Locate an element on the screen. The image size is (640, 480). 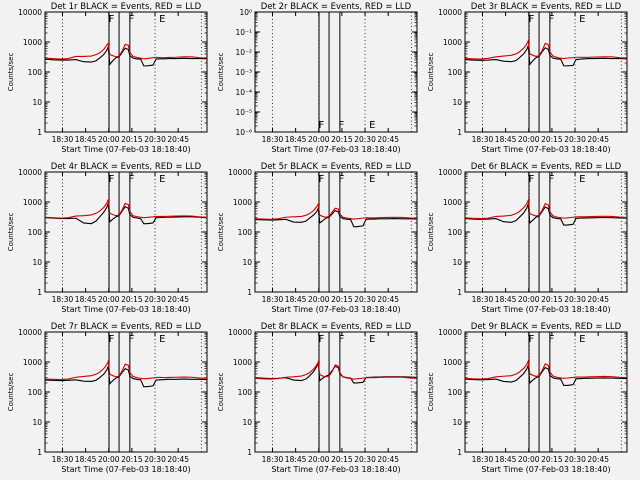
y-tick-label: 10⁻⁵ is located at coordinates (243, 112).